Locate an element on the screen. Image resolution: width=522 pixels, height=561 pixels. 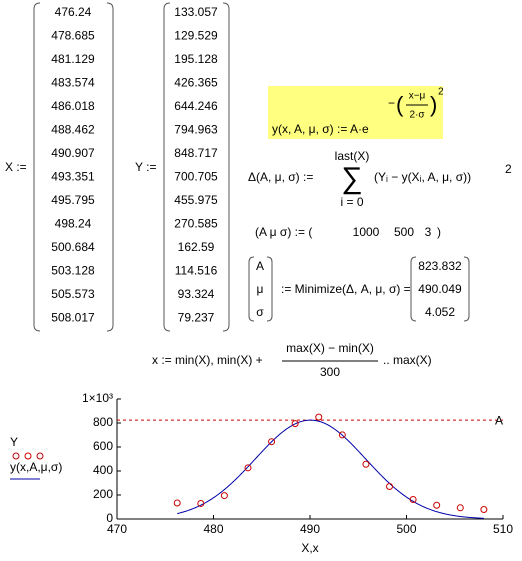
exp-sign: − is located at coordinates (391, 103).